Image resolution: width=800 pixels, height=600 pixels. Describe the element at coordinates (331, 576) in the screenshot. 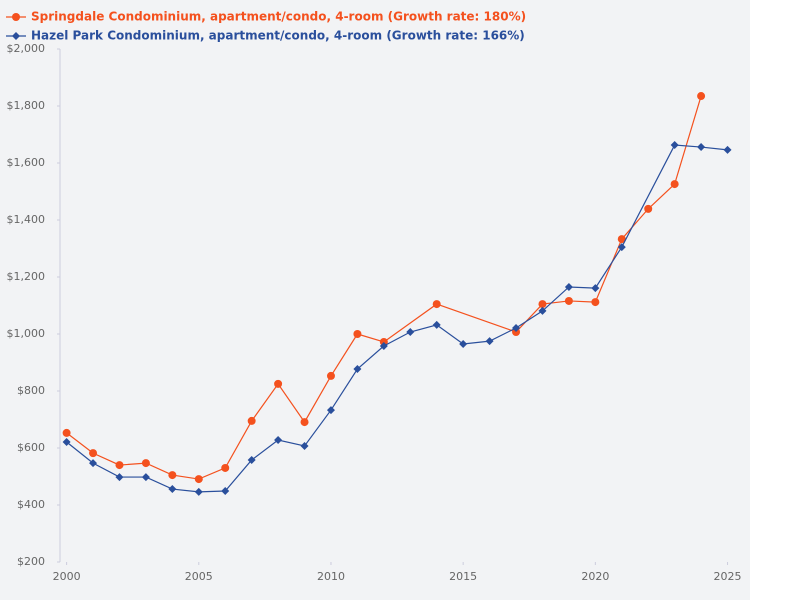

I see `x-tick-label: 2010` at that location.